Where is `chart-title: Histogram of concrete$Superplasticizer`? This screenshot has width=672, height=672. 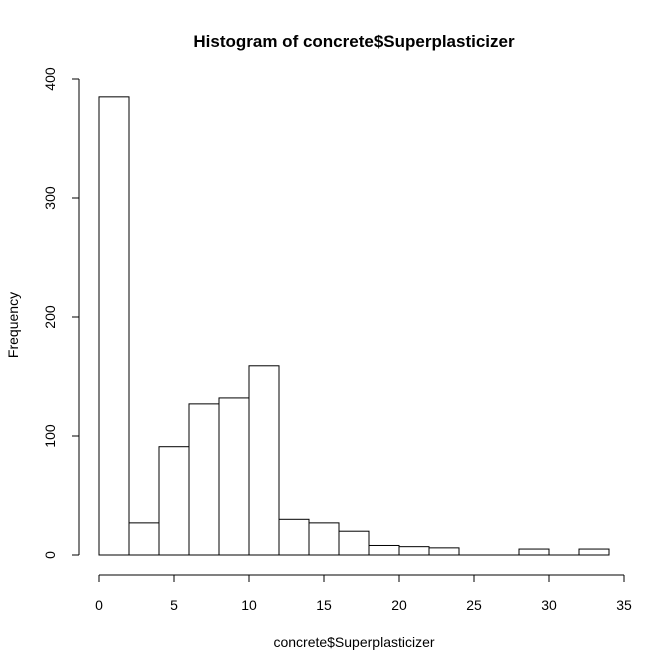 chart-title: Histogram of concrete$Superplasticizer is located at coordinates (354, 41).